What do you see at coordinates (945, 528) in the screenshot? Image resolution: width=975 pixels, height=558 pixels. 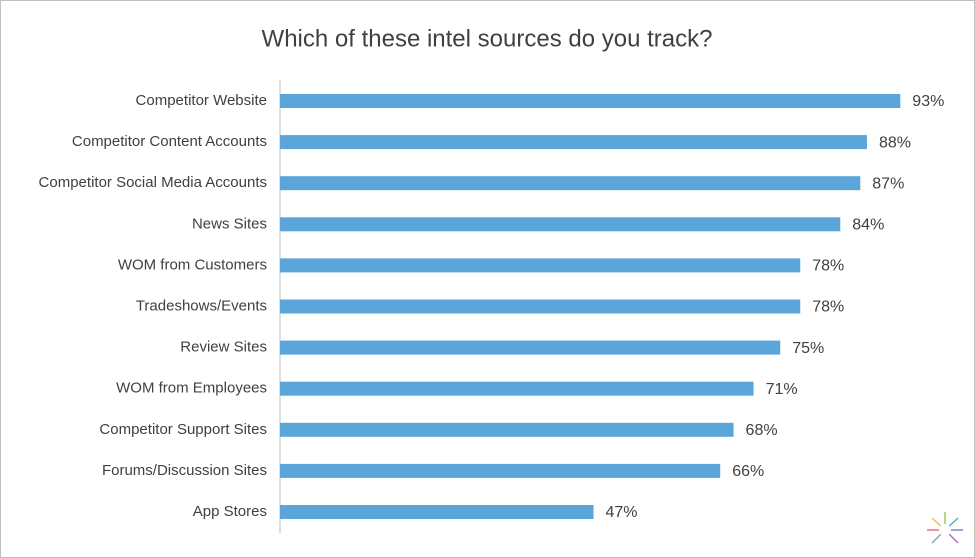 I see `logo` at bounding box center [945, 528].